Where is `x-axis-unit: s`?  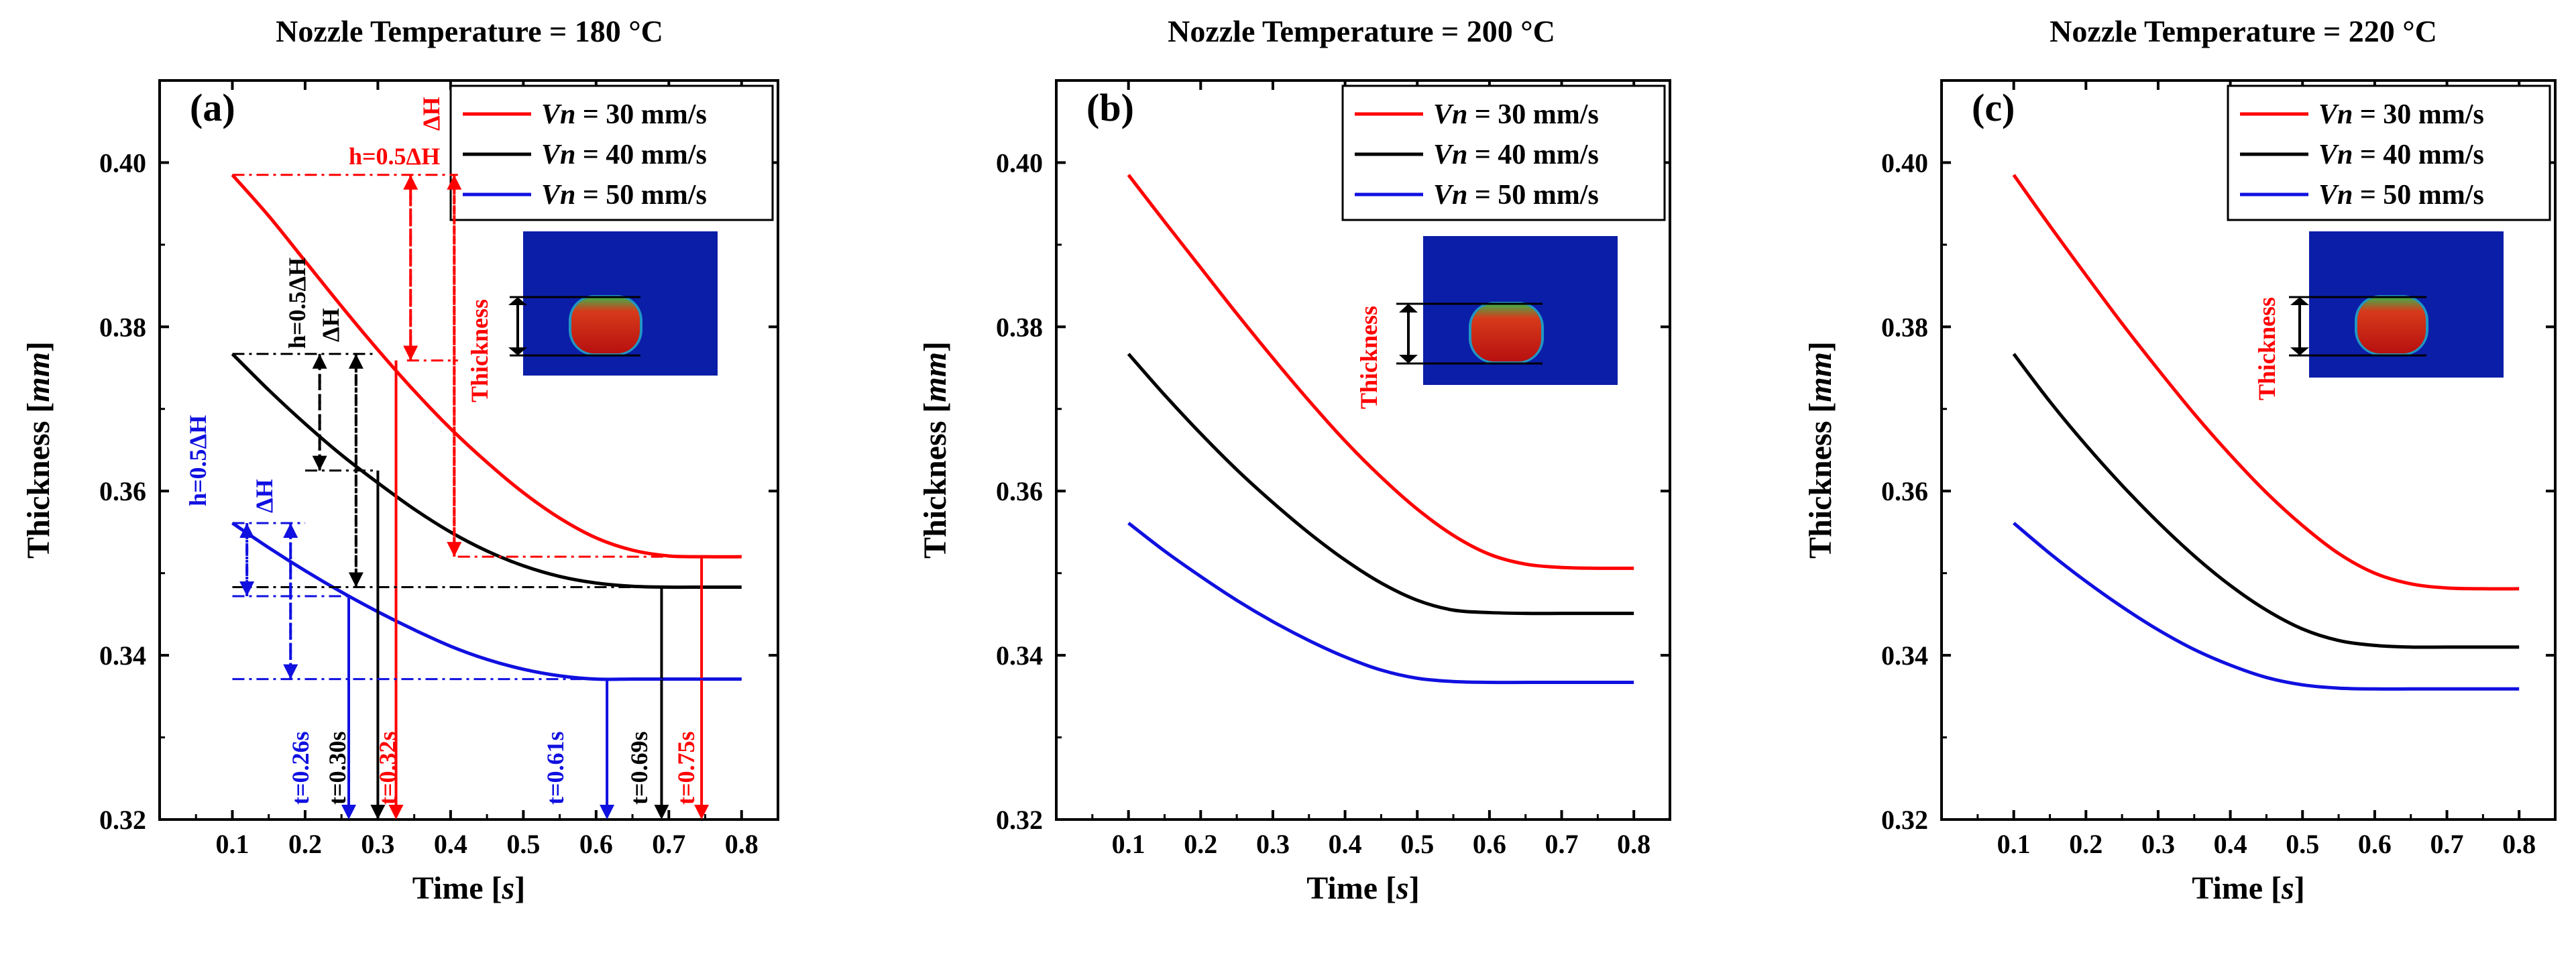 x-axis-unit: s is located at coordinates (1402, 888).